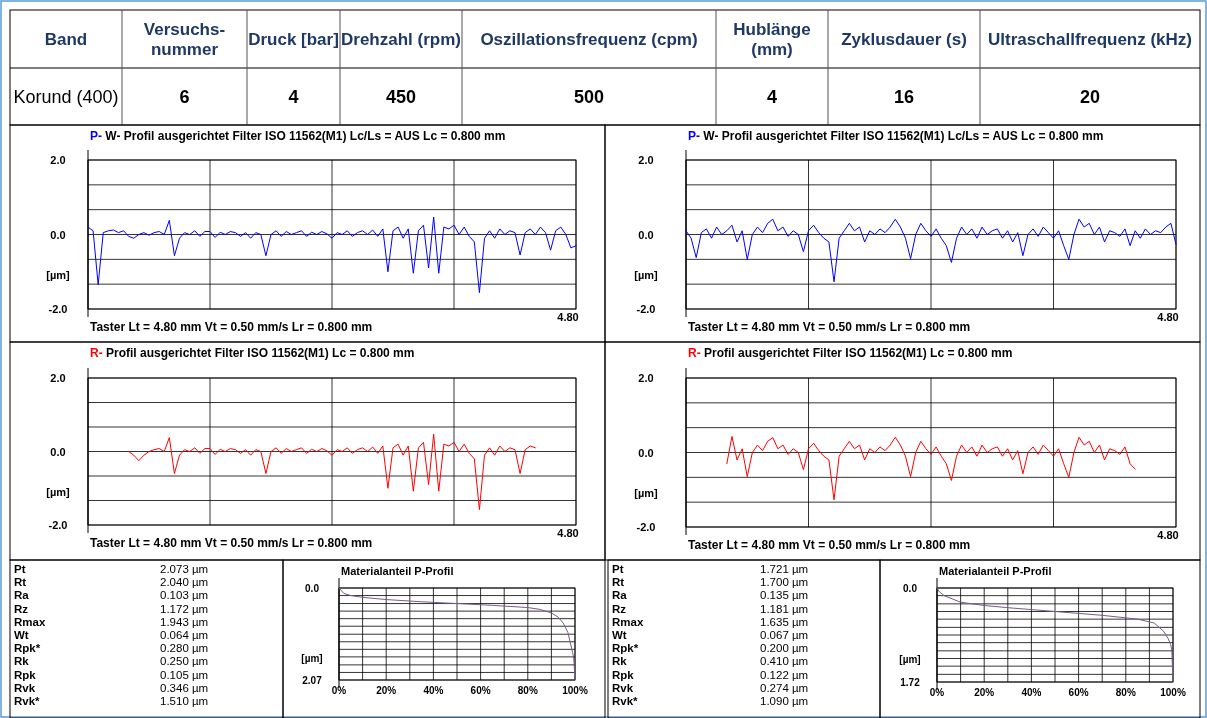  Describe the element at coordinates (784, 621) in the screenshot. I see `text: 1.635 µm` at that location.